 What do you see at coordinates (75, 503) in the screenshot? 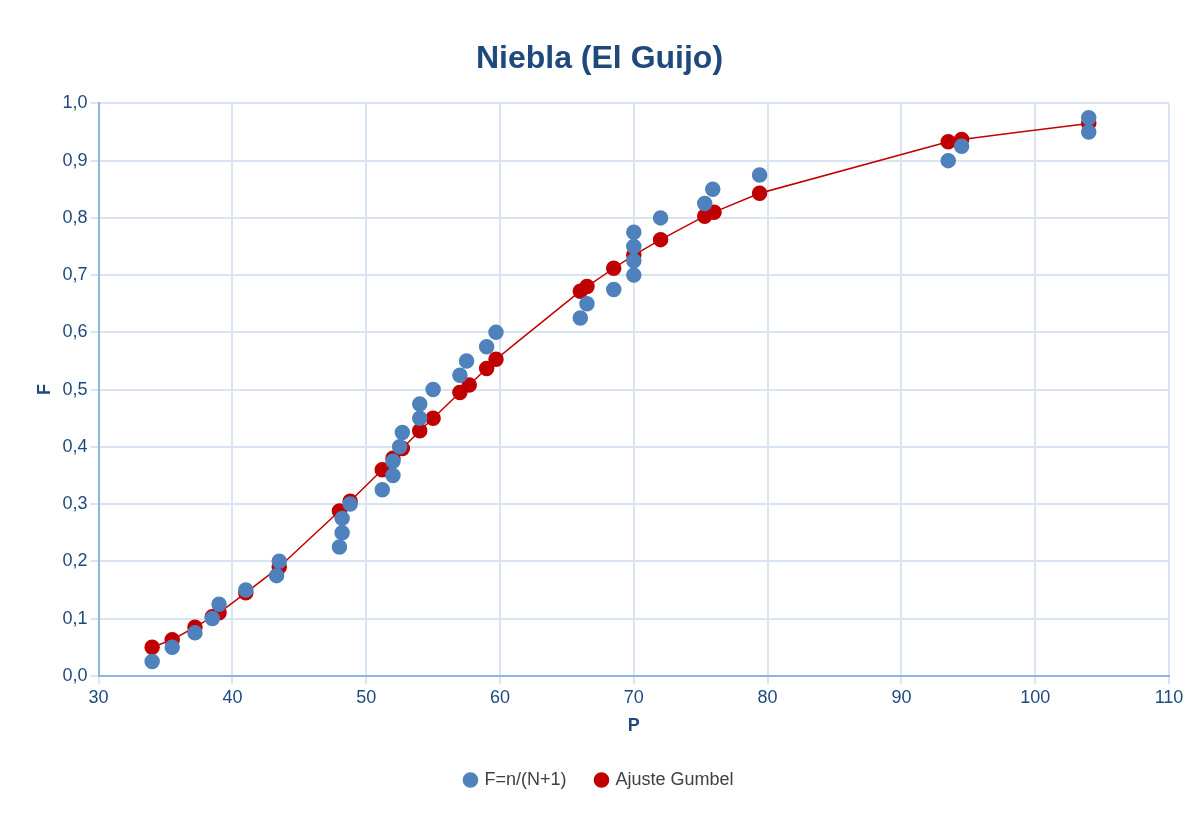
I see `y-tick-label: 0,3` at bounding box center [75, 503].